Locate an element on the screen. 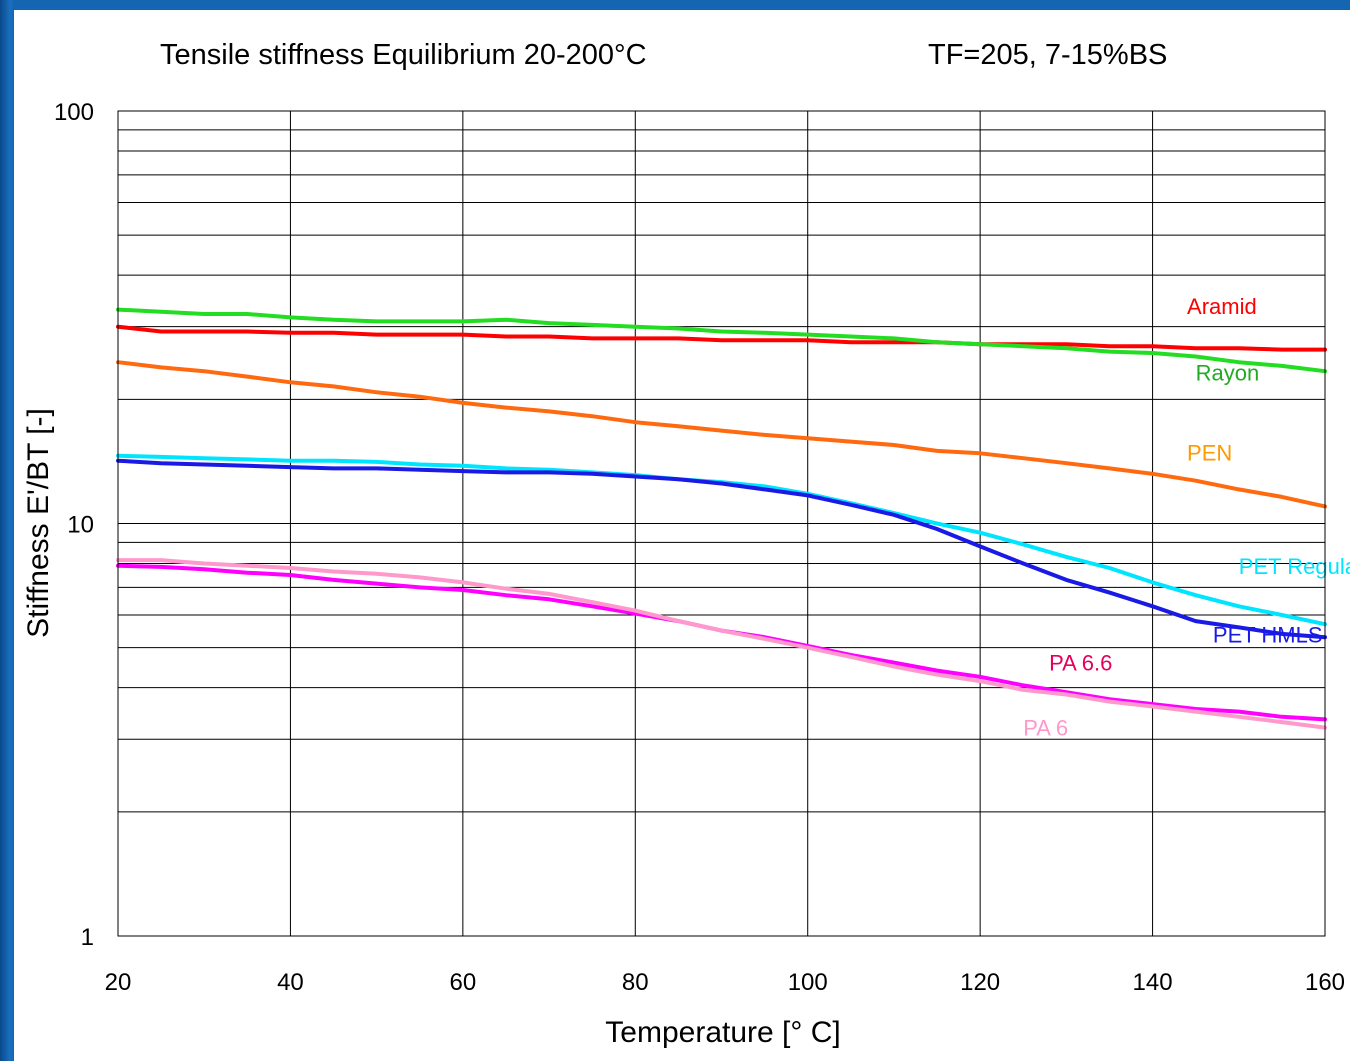 The width and height of the screenshot is (1350, 1061). x-tick-label: 60 is located at coordinates (463, 982).